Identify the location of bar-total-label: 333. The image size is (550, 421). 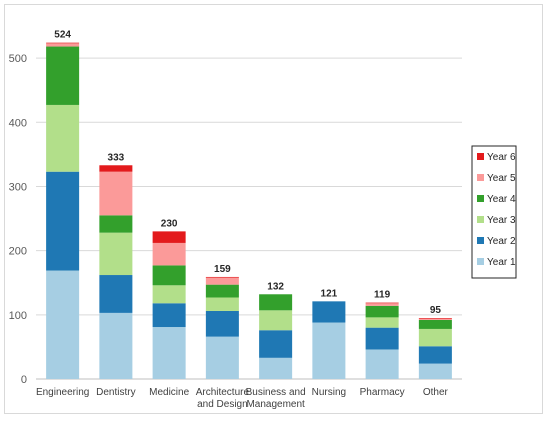
(116, 157).